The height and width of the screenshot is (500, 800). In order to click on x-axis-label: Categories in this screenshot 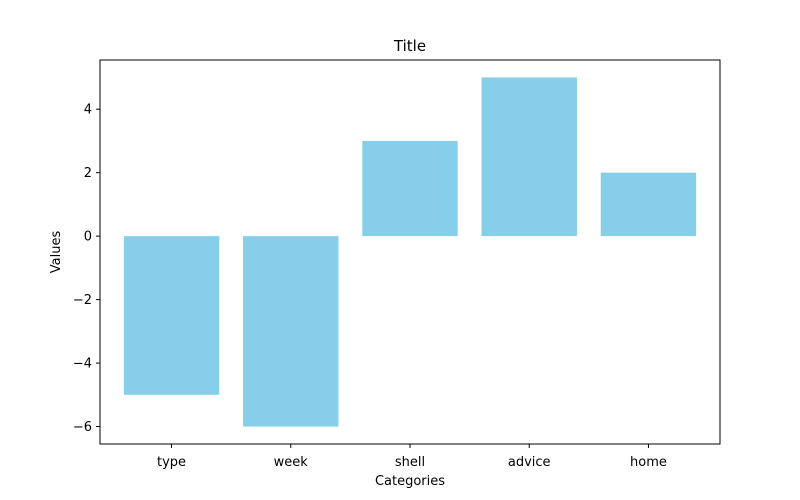, I will do `click(410, 481)`.